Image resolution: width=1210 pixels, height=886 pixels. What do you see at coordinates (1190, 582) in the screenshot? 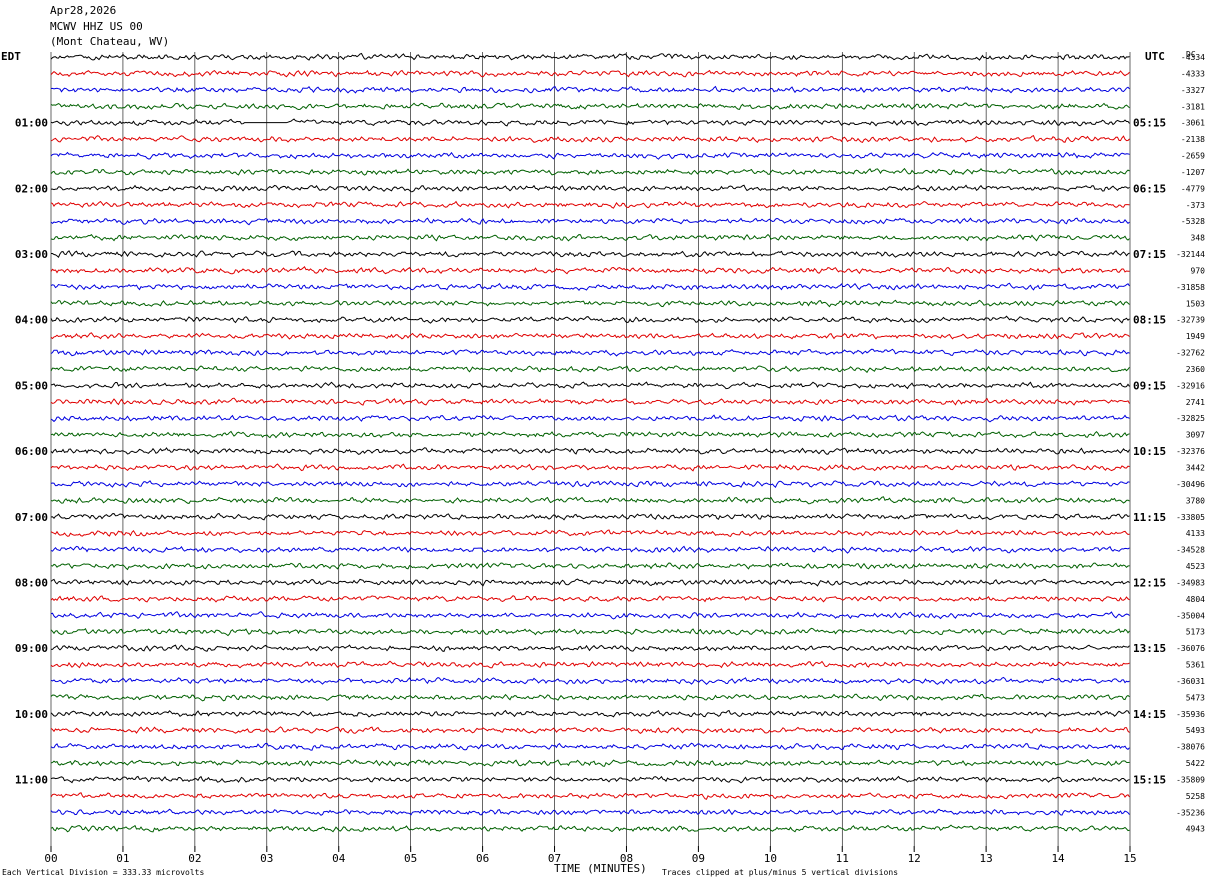
I see `dc-offset-label: -34983` at bounding box center [1190, 582].